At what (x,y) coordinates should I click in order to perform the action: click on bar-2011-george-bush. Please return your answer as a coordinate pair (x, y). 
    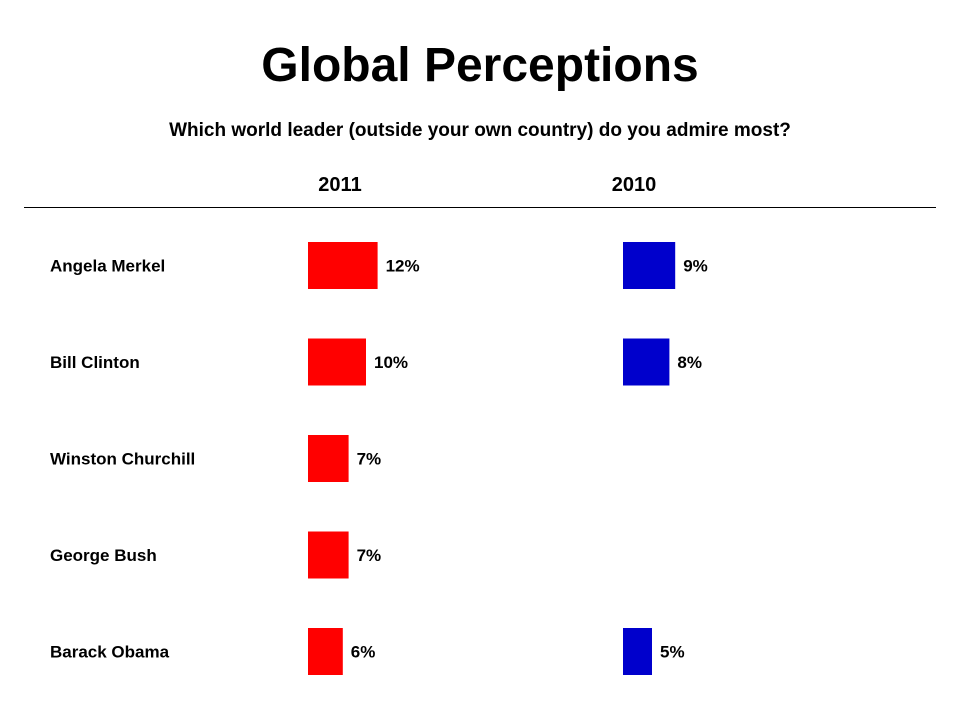
    Looking at the image, I should click on (328, 555).